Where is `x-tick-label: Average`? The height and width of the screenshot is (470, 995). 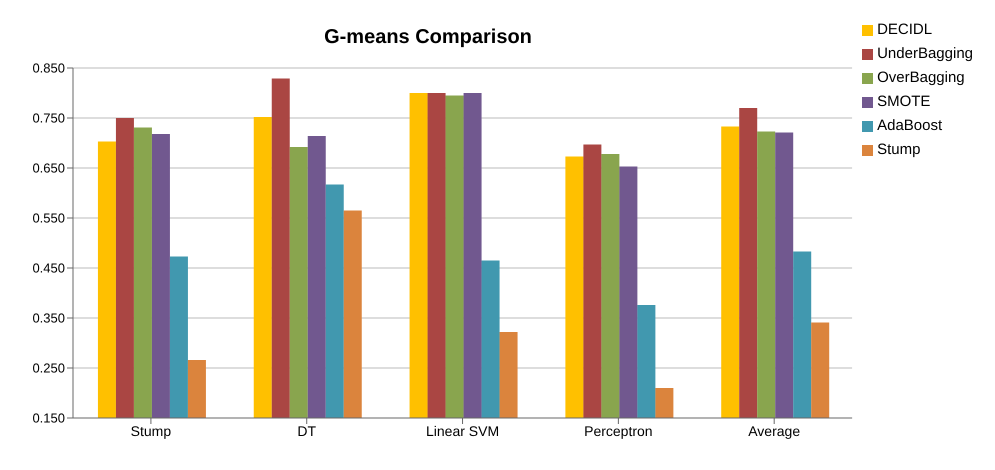 x-tick-label: Average is located at coordinates (774, 430).